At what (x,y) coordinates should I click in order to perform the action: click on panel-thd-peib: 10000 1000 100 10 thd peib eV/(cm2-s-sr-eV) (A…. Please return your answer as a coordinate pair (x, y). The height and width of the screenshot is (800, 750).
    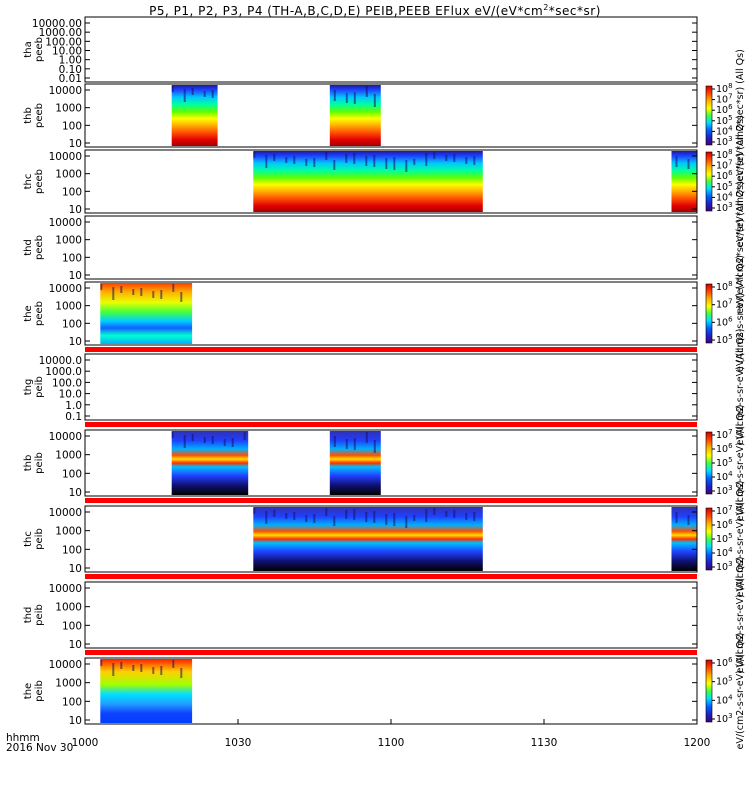
    Looking at the image, I should click on (384, 615).